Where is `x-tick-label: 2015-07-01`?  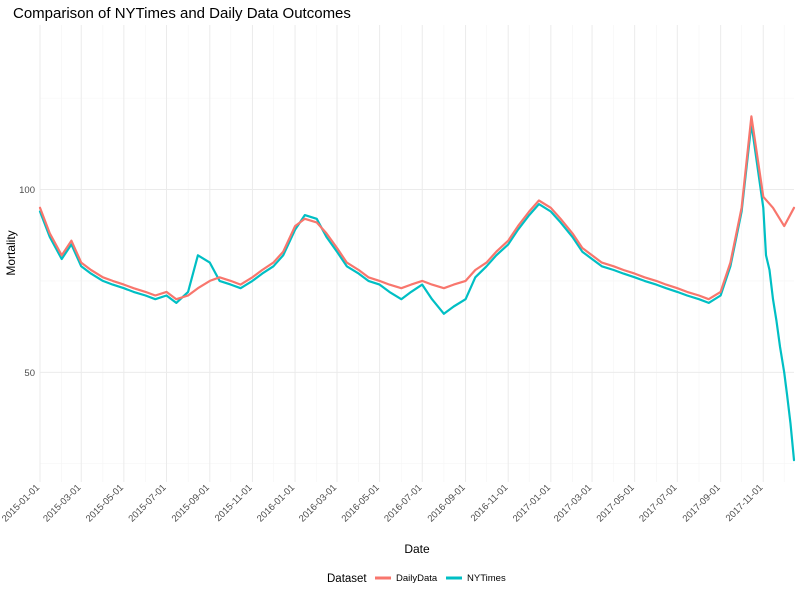
x-tick-label: 2015-07-01 is located at coordinates (147, 503).